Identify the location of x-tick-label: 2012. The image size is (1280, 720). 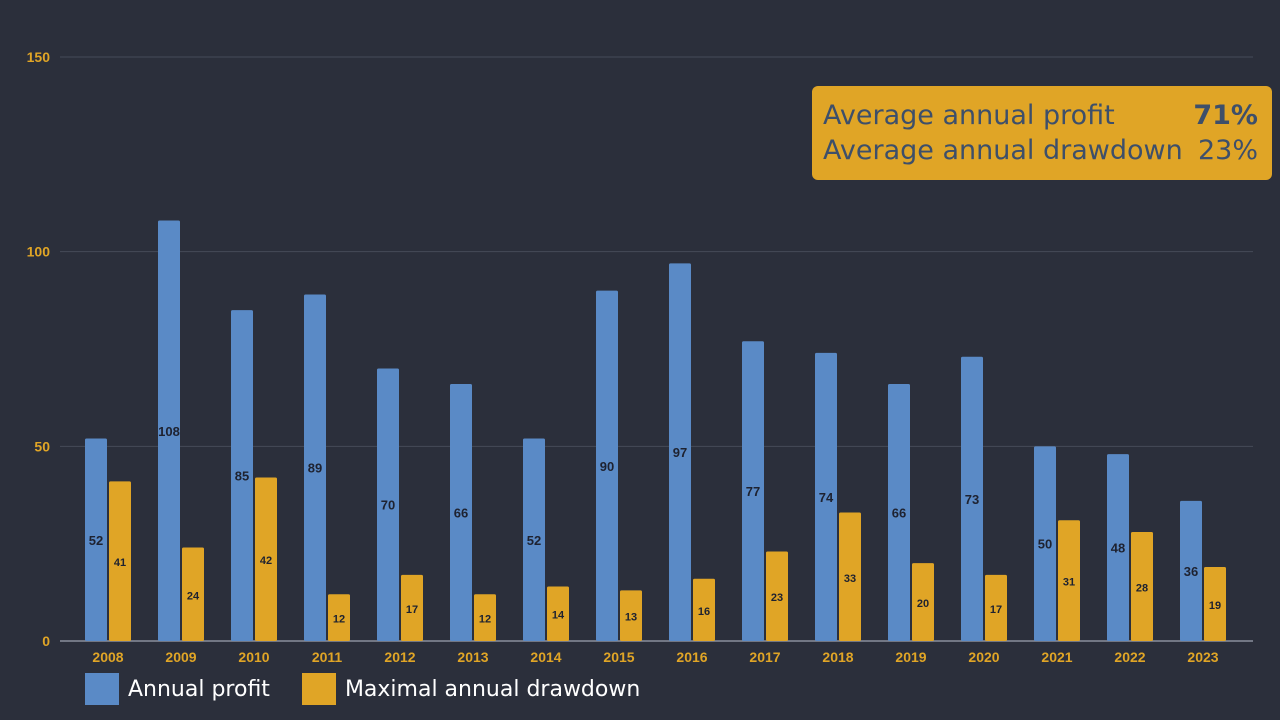
(399, 657).